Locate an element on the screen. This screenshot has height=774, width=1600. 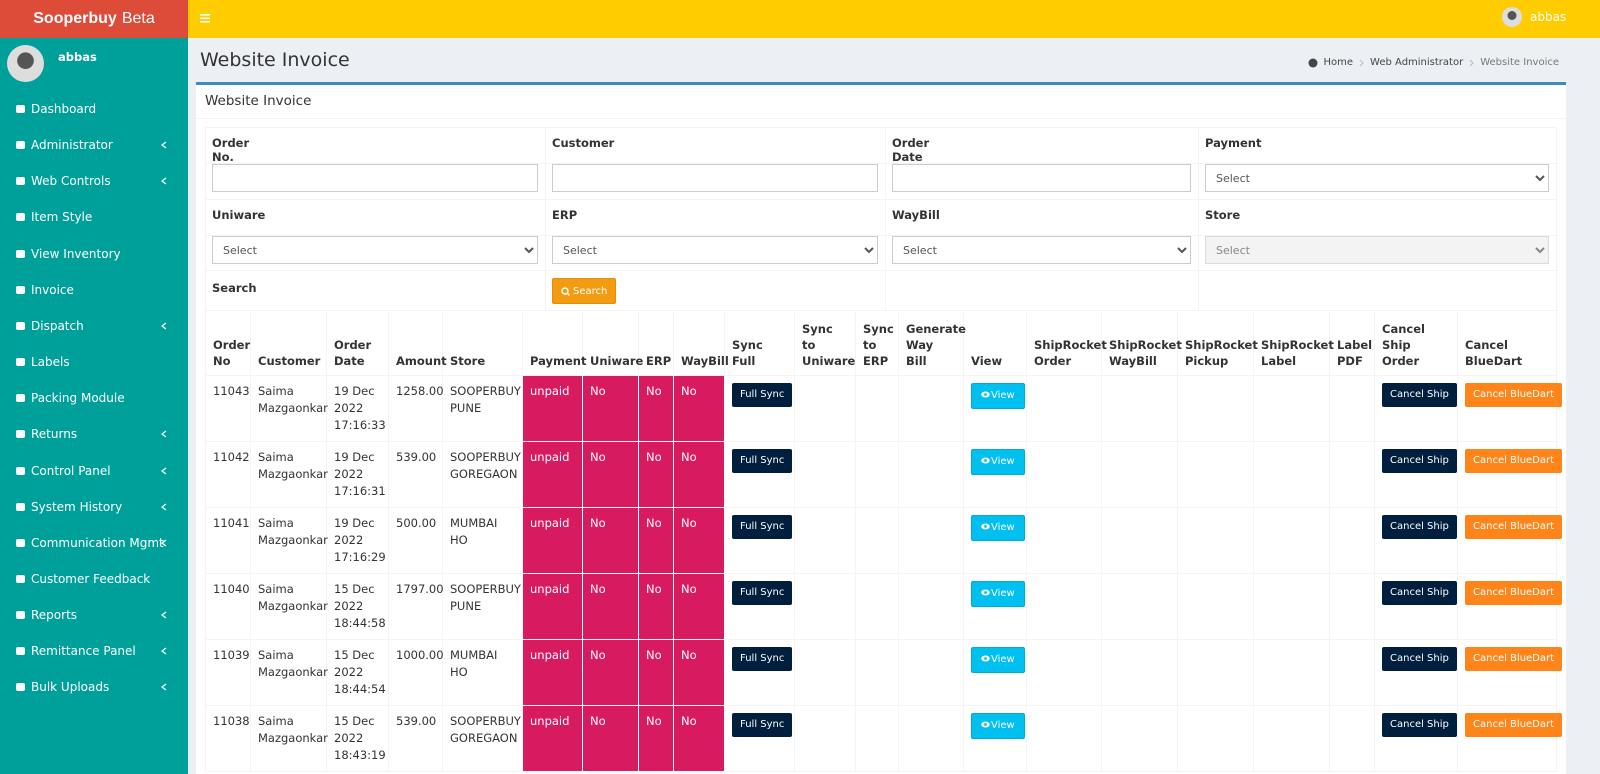
menu-item: Item Style is located at coordinates (94, 217).